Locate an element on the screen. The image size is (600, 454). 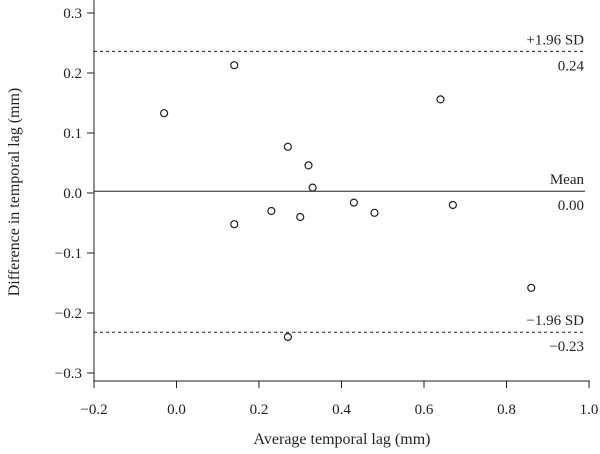
x-axis-title: Average temporal lag (mm) is located at coordinates (342, 439).